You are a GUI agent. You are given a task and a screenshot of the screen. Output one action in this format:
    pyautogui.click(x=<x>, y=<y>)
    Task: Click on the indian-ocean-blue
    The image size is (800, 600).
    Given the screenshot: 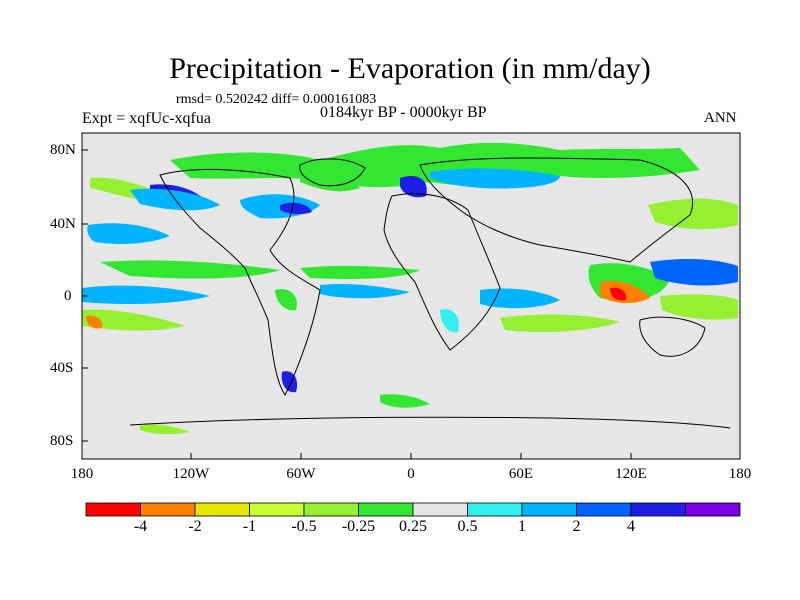 What is the action you would take?
    pyautogui.click(x=520, y=298)
    